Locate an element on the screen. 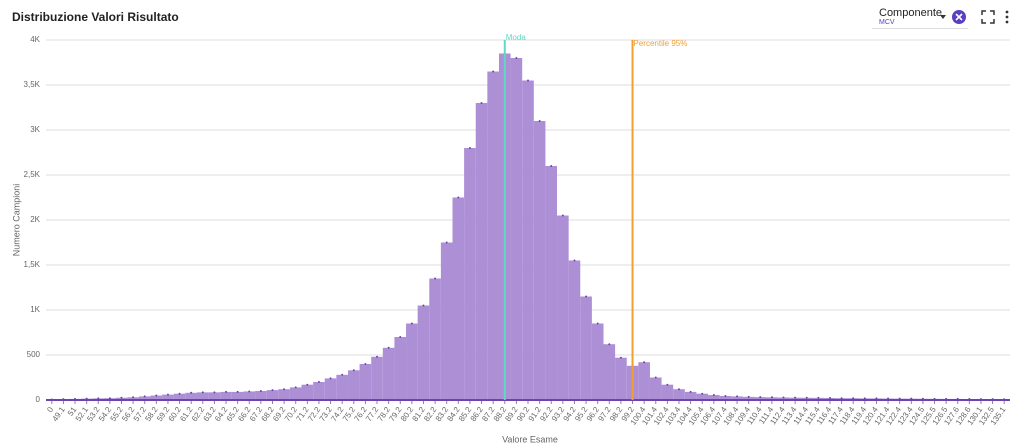 This screenshot has width=1024, height=448. y-tick-label: 3K is located at coordinates (35, 129).